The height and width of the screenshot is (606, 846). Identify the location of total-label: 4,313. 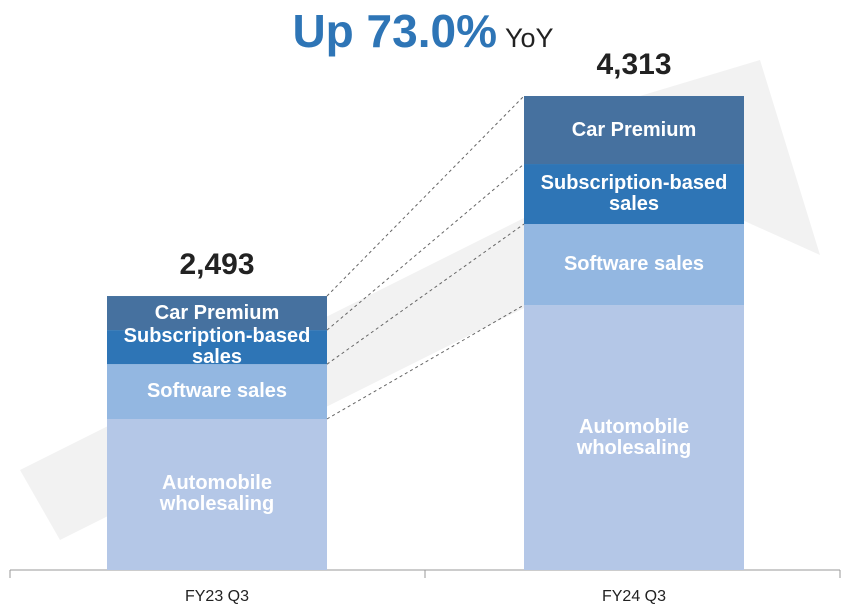
(634, 64).